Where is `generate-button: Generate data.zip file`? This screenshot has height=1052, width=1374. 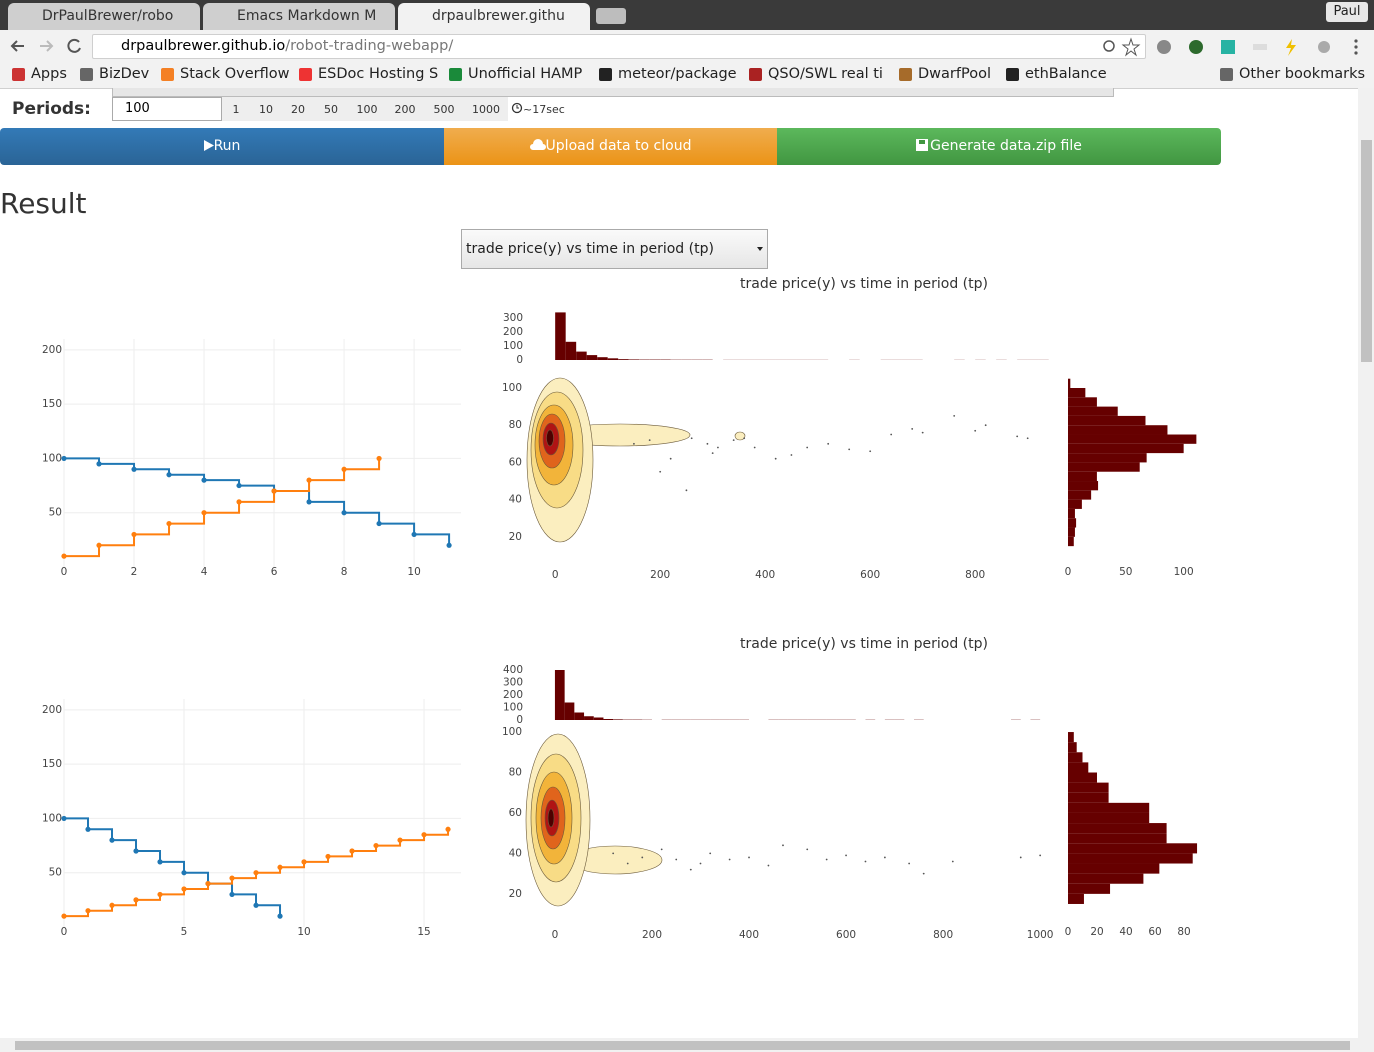
generate-button: Generate data.zip file is located at coordinates (999, 146).